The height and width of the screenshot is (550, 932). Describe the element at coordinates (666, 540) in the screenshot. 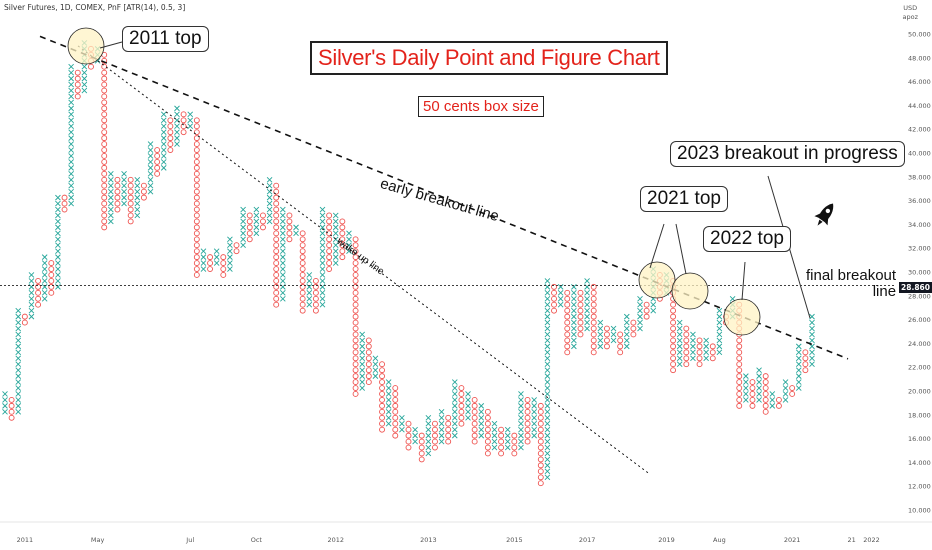

I see `x-tick-label: 2019` at that location.